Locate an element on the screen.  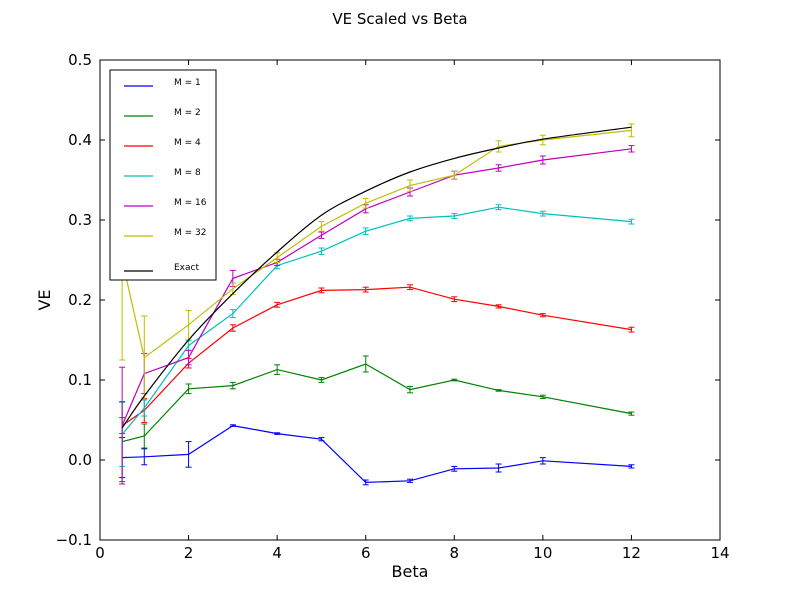
x-tick-label: 0 is located at coordinates (100, 553).